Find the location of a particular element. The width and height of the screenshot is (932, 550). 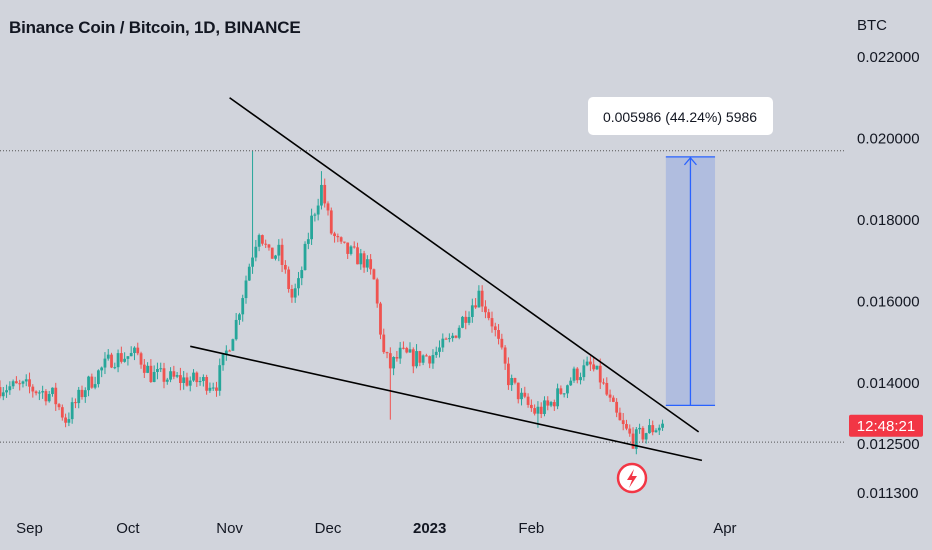

price-range-label-text: 0.005986 (44.24%) 5986 is located at coordinates (680, 117).